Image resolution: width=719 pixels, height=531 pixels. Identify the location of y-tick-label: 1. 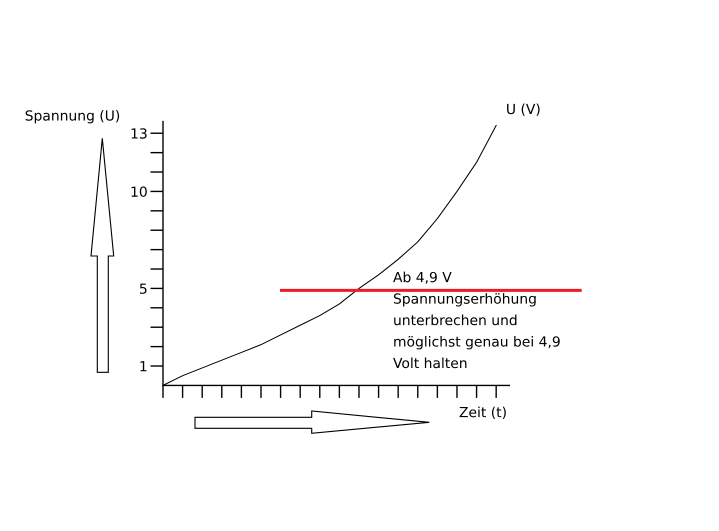
(143, 366).